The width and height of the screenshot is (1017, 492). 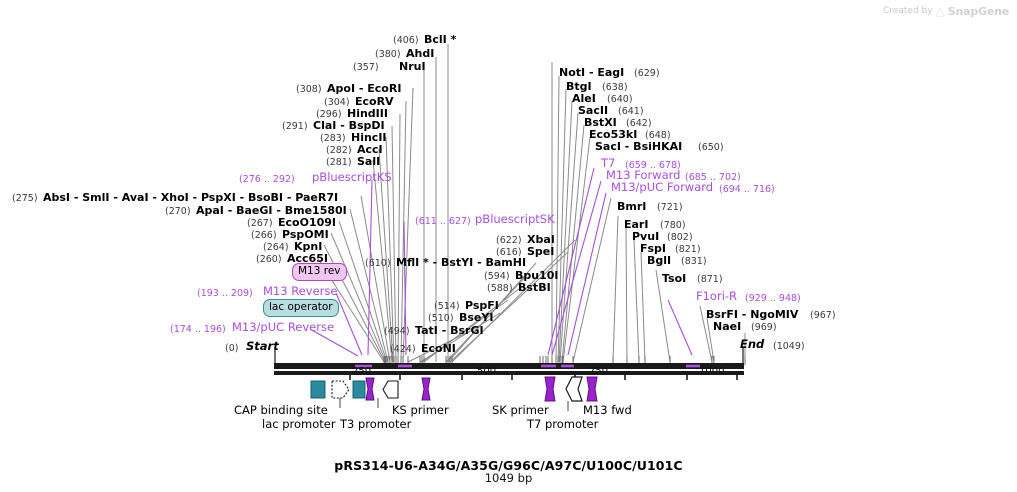 I want to click on feature-t7-promoter-left, so click(x=390, y=389).